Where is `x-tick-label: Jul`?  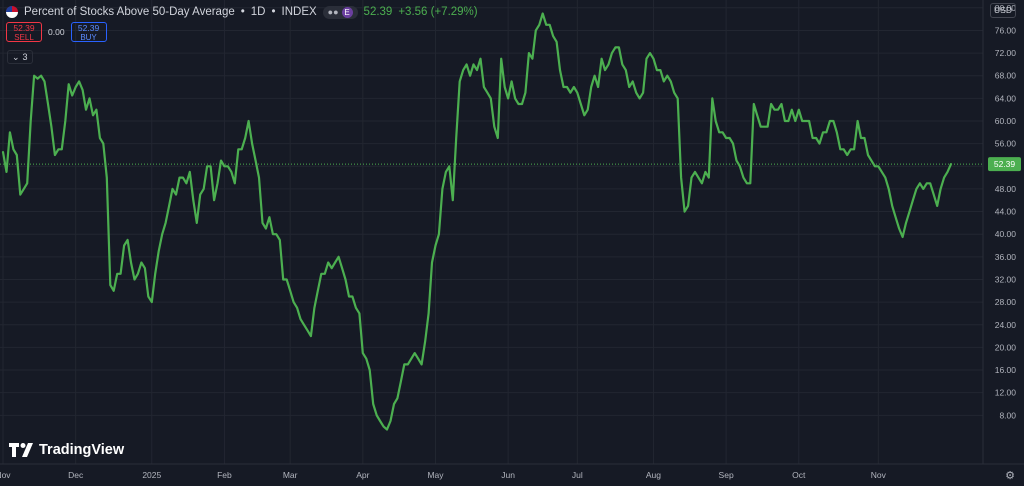 x-tick-label: Jul is located at coordinates (577, 475).